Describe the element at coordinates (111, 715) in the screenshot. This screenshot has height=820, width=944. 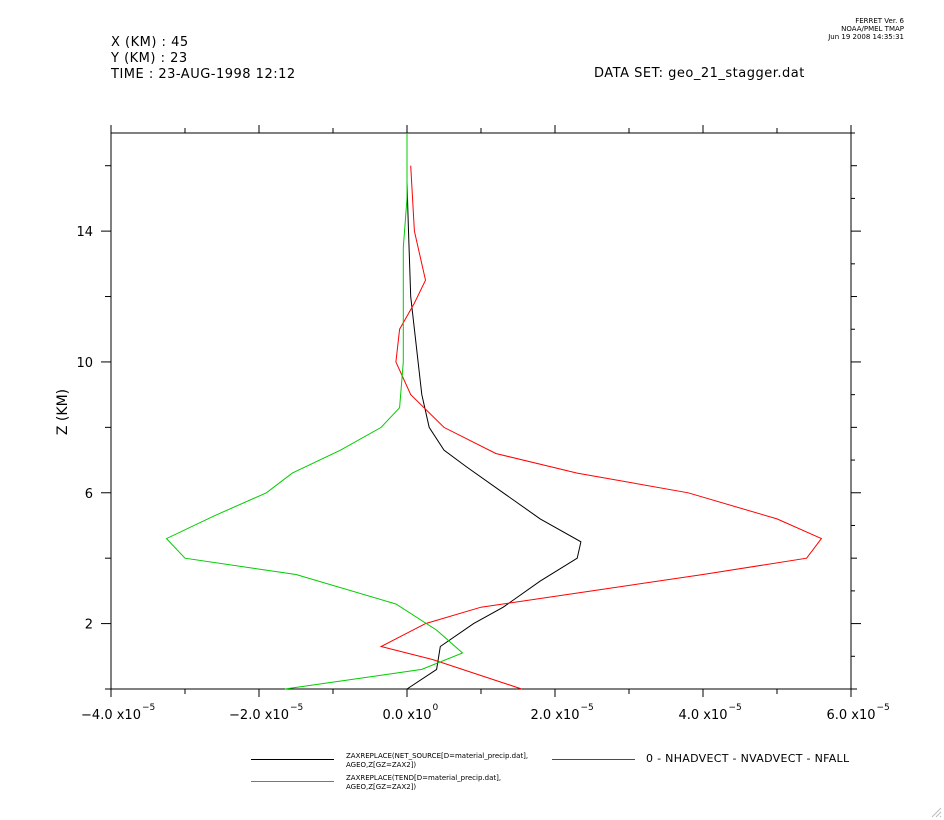
I see `x-tick-label: −4.0 x10` at that location.